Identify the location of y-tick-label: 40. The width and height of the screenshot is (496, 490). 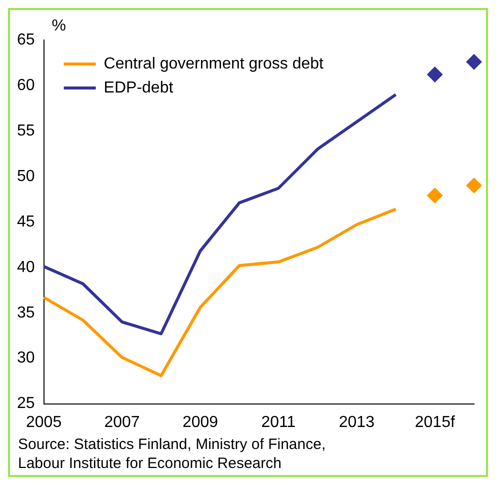
(26, 267).